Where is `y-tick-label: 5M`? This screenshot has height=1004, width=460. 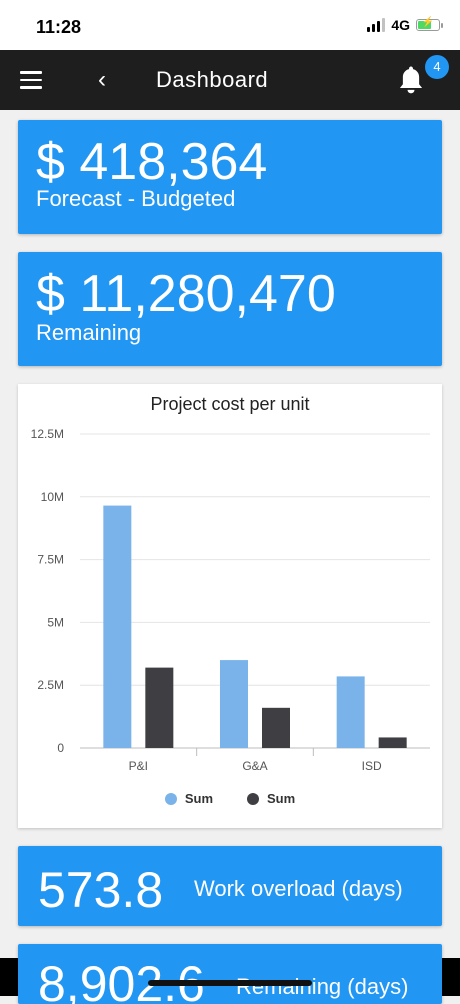 y-tick-label: 5M is located at coordinates (55, 622).